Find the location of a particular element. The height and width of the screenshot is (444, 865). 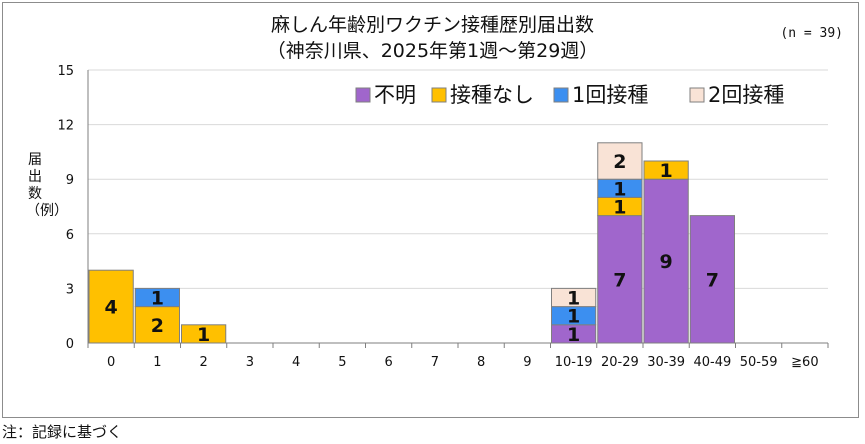

bar-value-label: 9 is located at coordinates (666, 262).